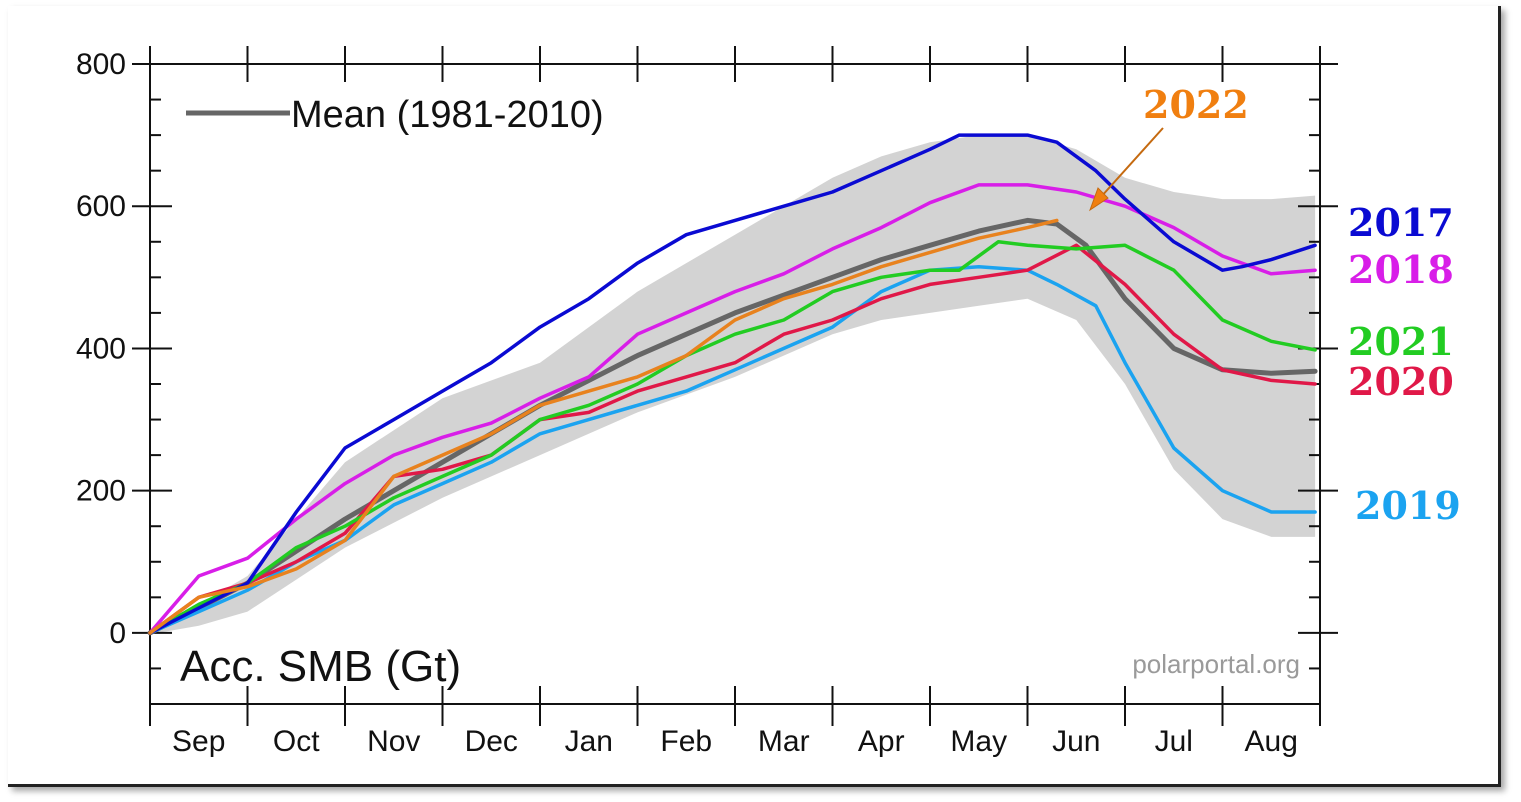  I want to click on x-tick-label-oct: Oct, so click(296, 741).